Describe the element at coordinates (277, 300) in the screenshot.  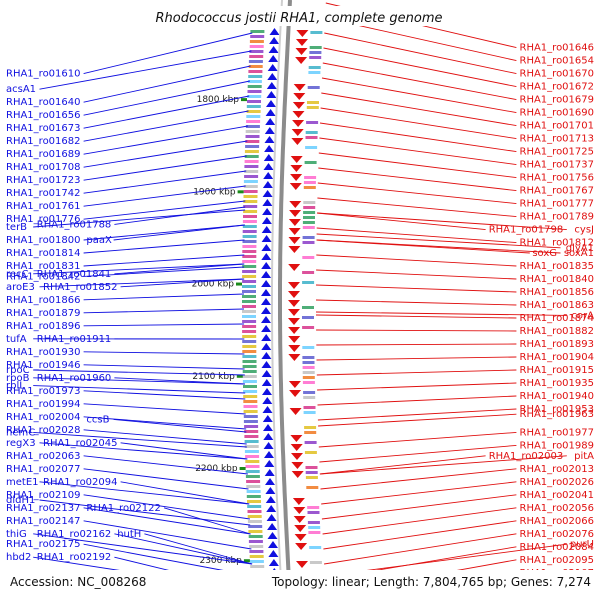
I see `backbone-shadow` at that location.